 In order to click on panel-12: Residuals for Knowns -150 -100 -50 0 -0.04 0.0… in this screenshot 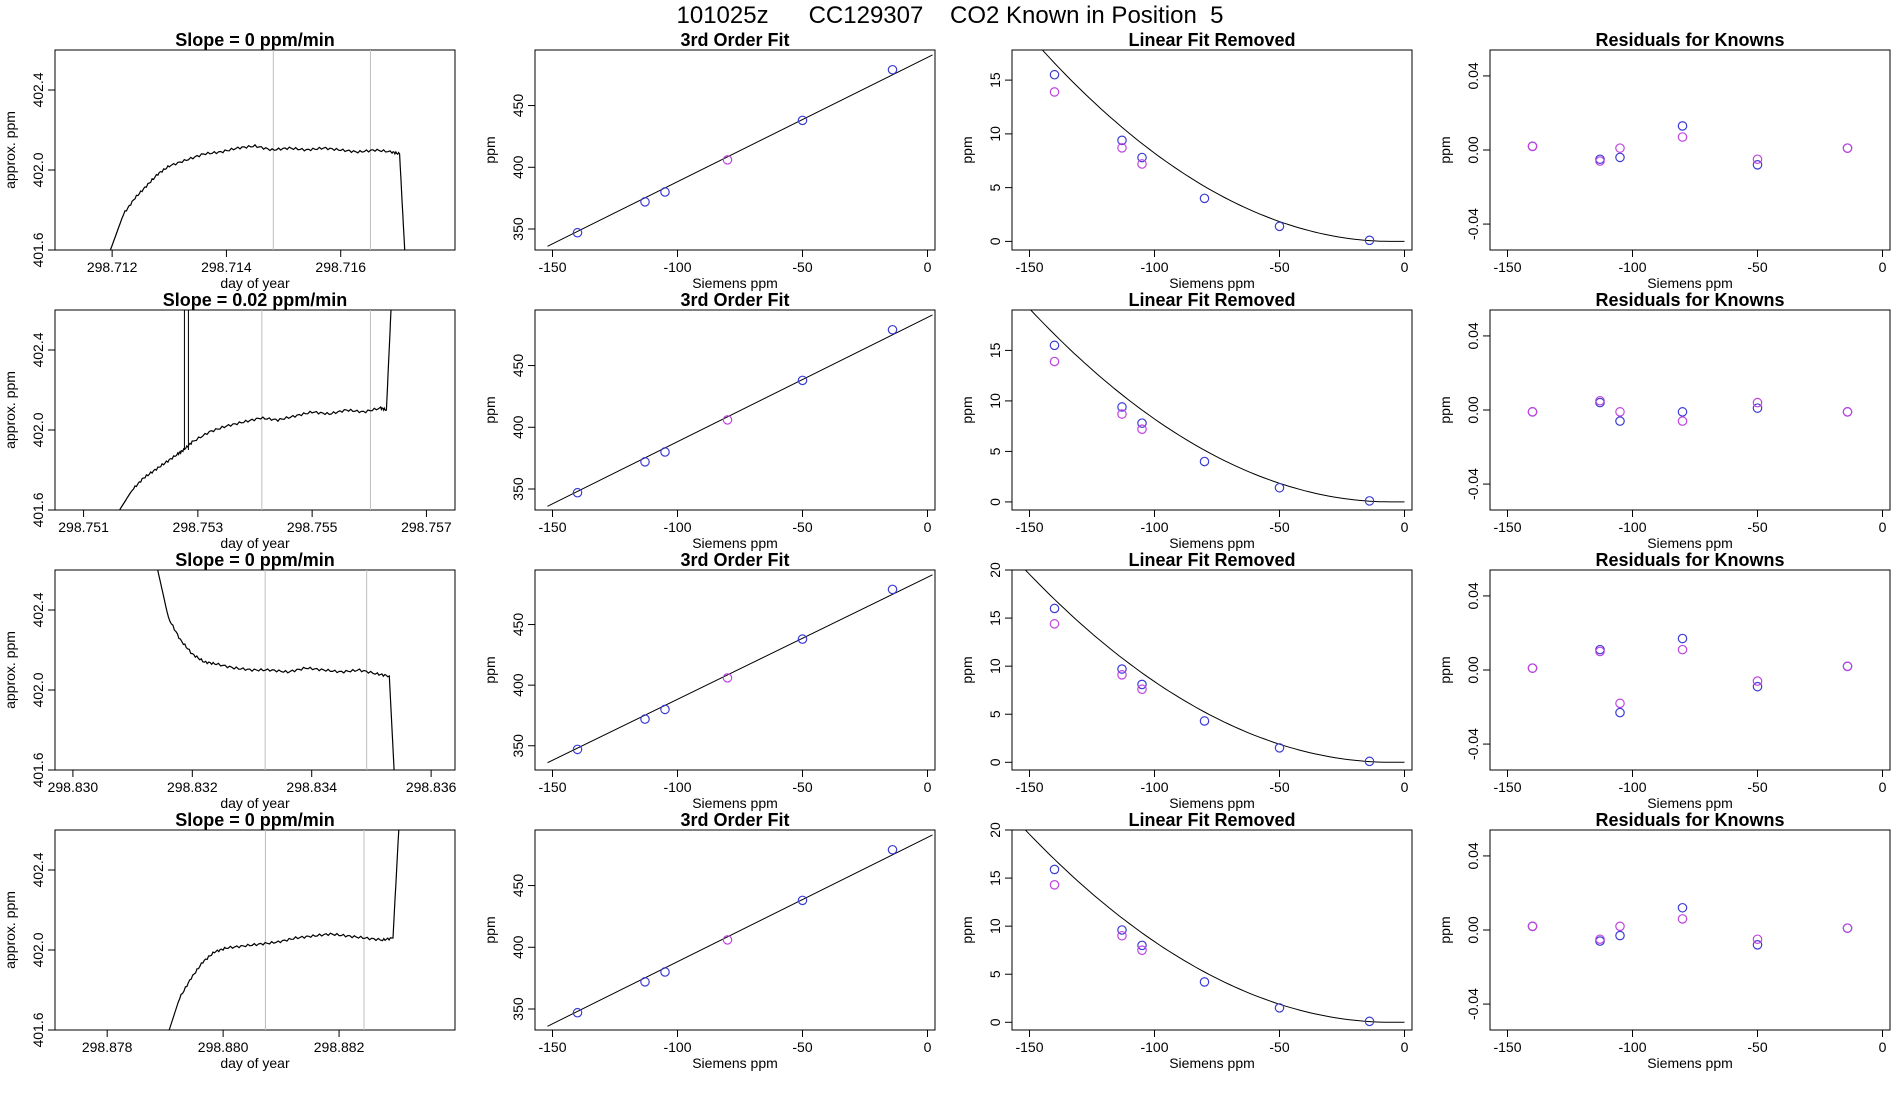, I will do `click(1664, 680)`.